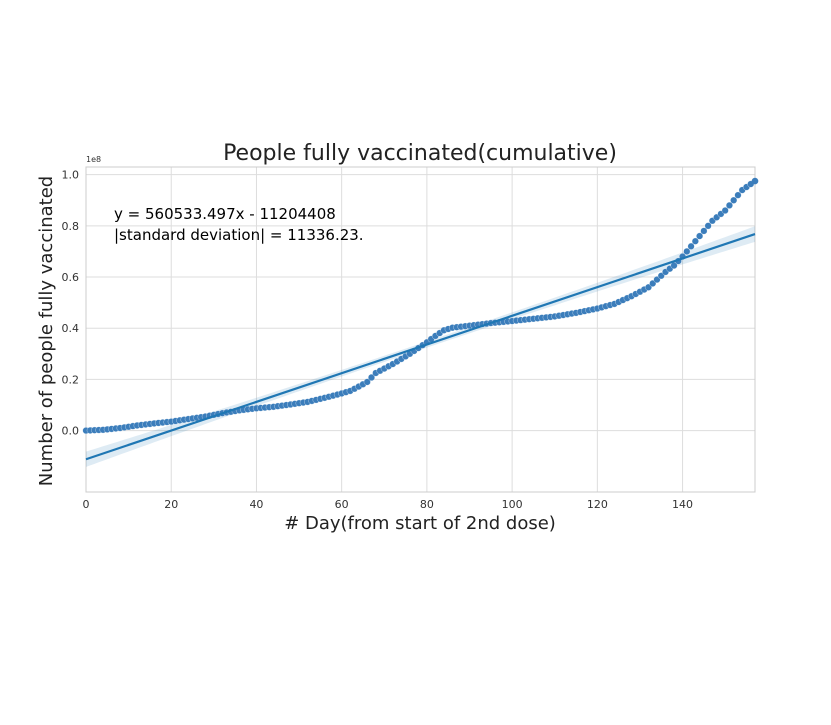 This screenshot has width=831, height=725. I want to click on x-tick-label: 20, so click(171, 504).